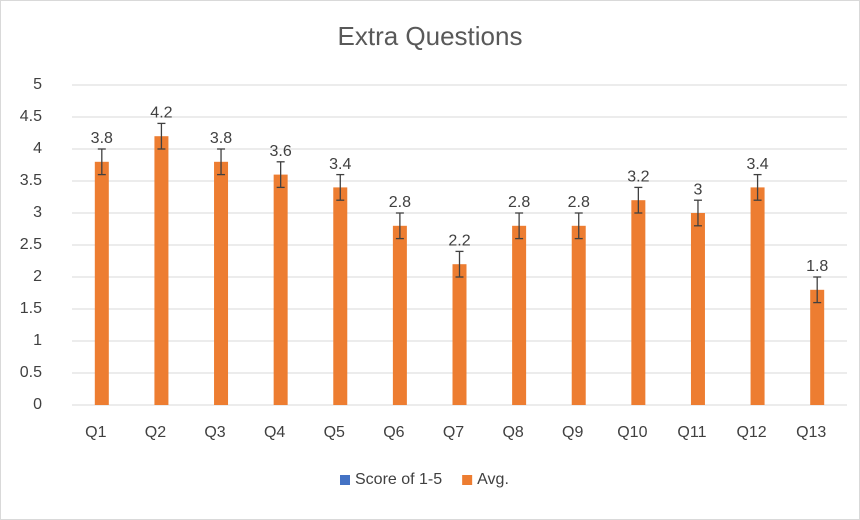 This screenshot has width=860, height=520. What do you see at coordinates (31, 180) in the screenshot?
I see `y-tick-label: 3.5` at bounding box center [31, 180].